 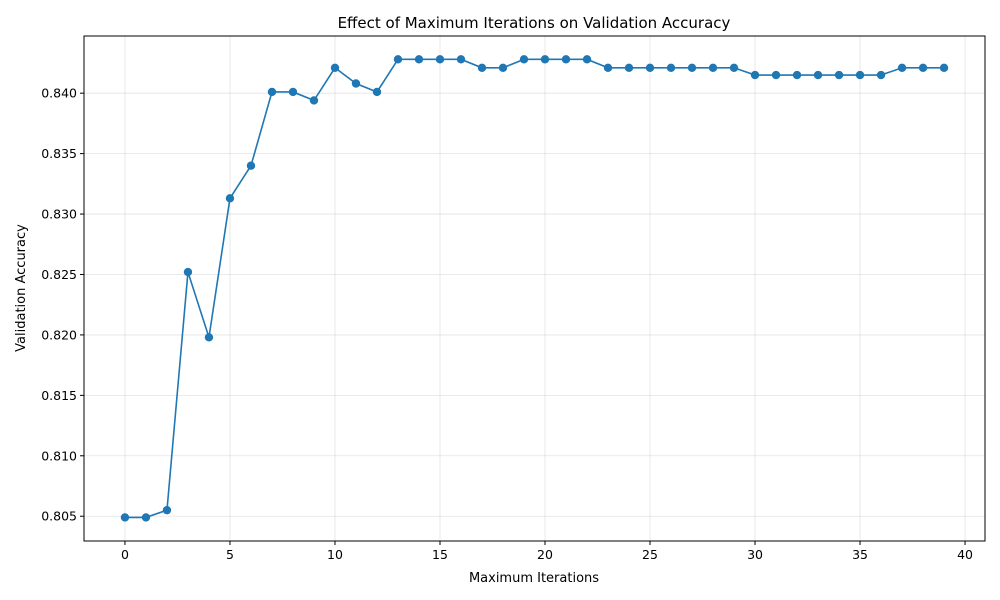 I want to click on x-tick-label: 5, so click(x=230, y=554).